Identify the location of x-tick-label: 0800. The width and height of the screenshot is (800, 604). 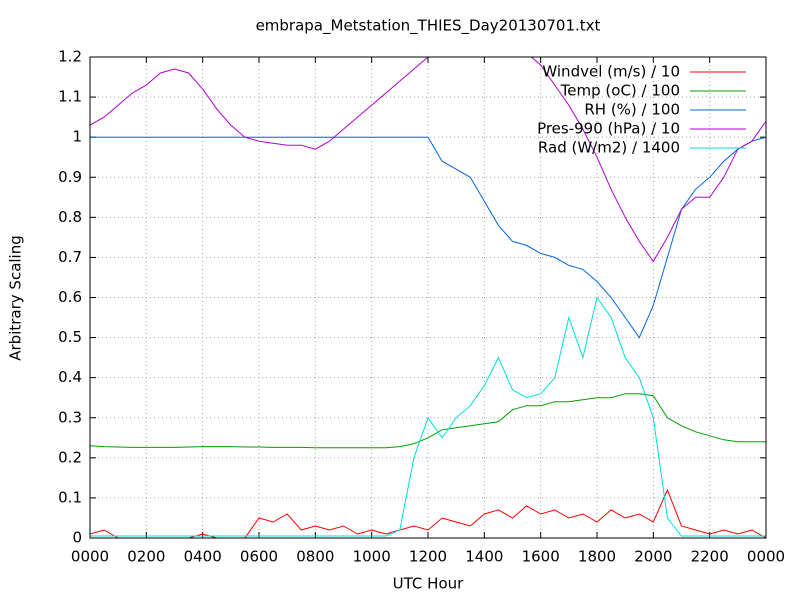
(315, 557).